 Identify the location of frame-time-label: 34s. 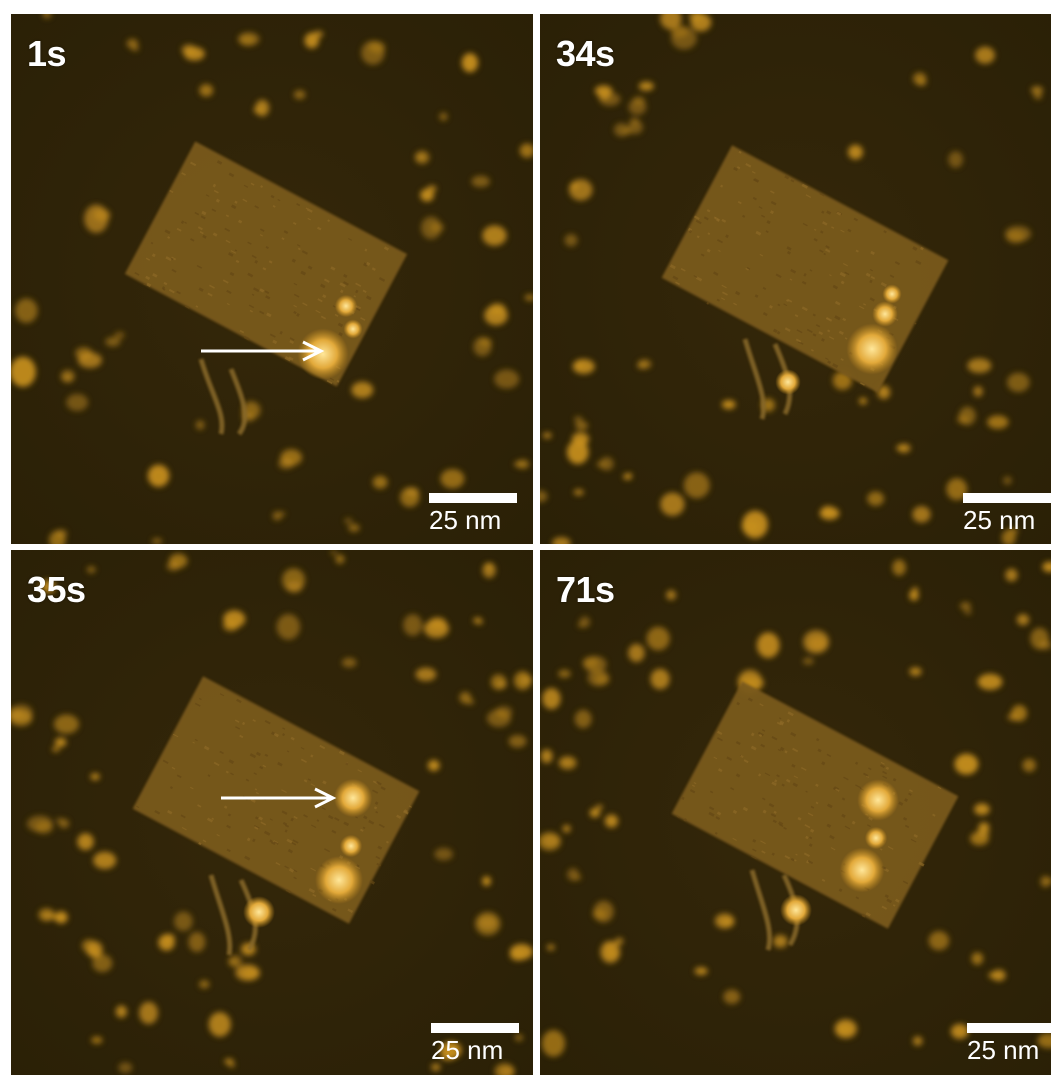
(585, 53).